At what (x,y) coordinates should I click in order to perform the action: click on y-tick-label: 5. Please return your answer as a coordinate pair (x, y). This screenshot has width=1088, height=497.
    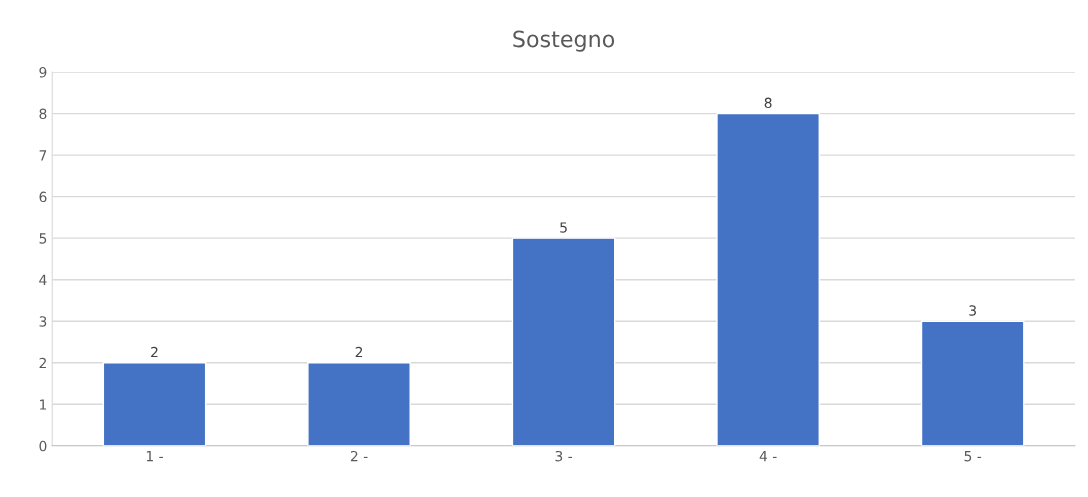
    Looking at the image, I should click on (43, 238).